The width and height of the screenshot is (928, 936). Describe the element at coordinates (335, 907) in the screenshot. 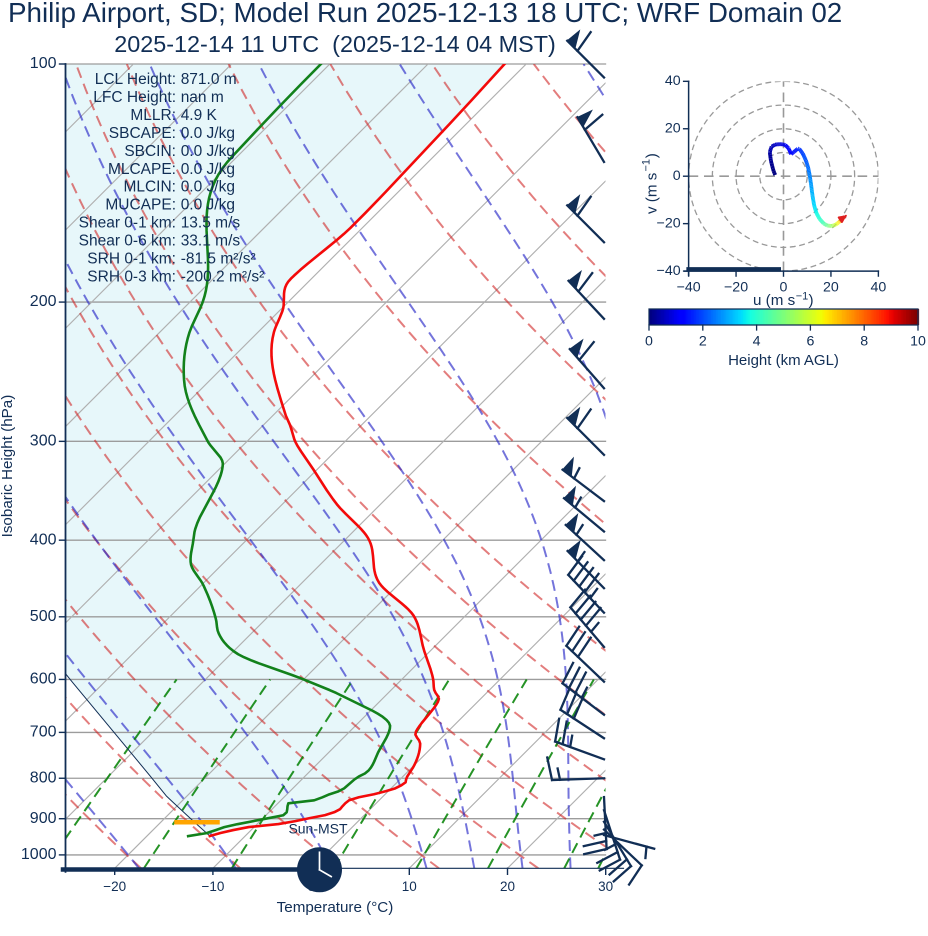

I see `svg-text: Temperature (°C)` at that location.